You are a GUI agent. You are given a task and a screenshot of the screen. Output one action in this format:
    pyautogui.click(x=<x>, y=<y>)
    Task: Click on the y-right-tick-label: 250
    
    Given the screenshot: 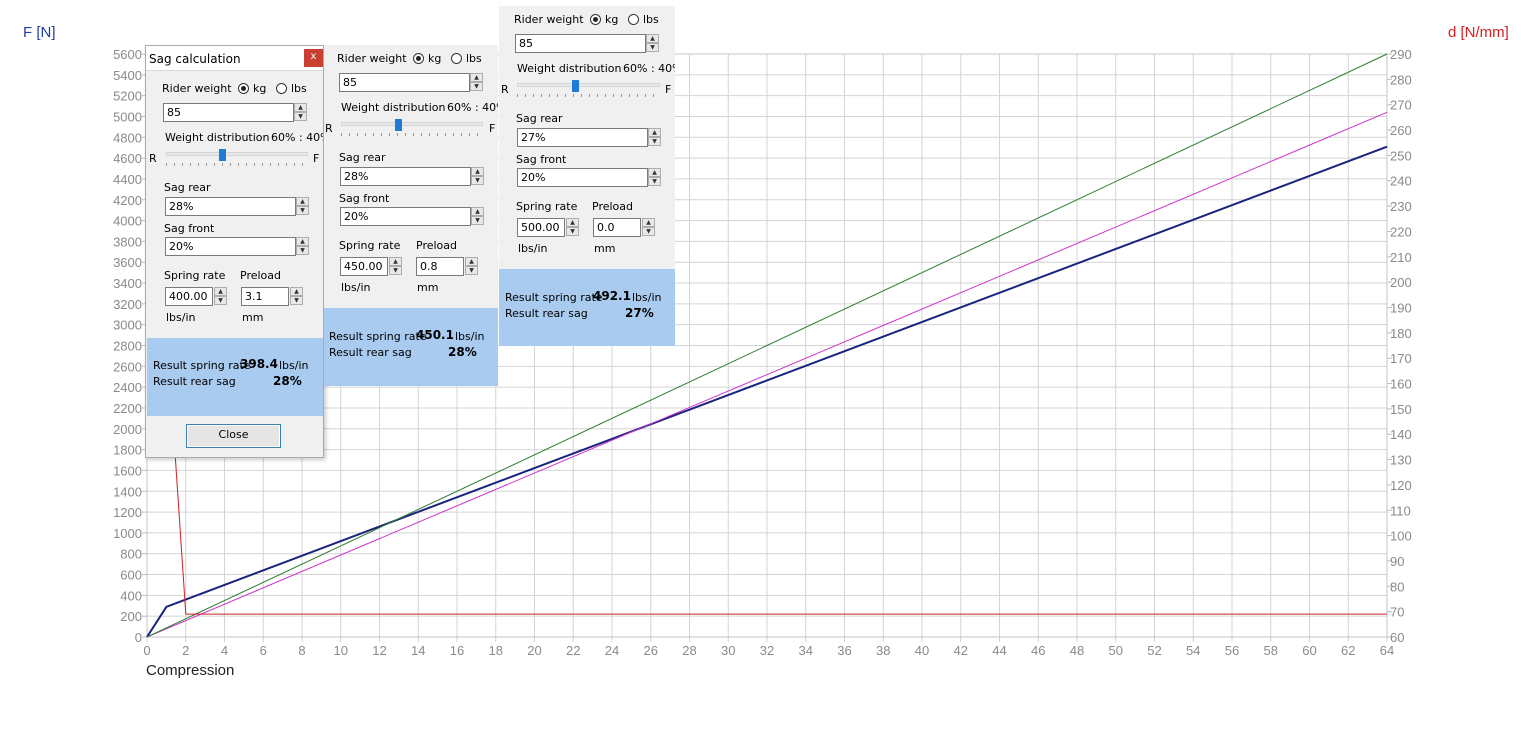 What is the action you would take?
    pyautogui.click(x=1401, y=155)
    